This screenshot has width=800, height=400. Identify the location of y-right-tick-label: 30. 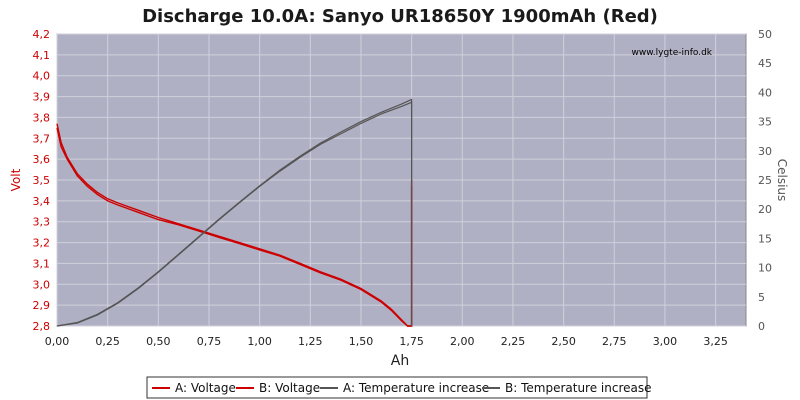
(765, 151).